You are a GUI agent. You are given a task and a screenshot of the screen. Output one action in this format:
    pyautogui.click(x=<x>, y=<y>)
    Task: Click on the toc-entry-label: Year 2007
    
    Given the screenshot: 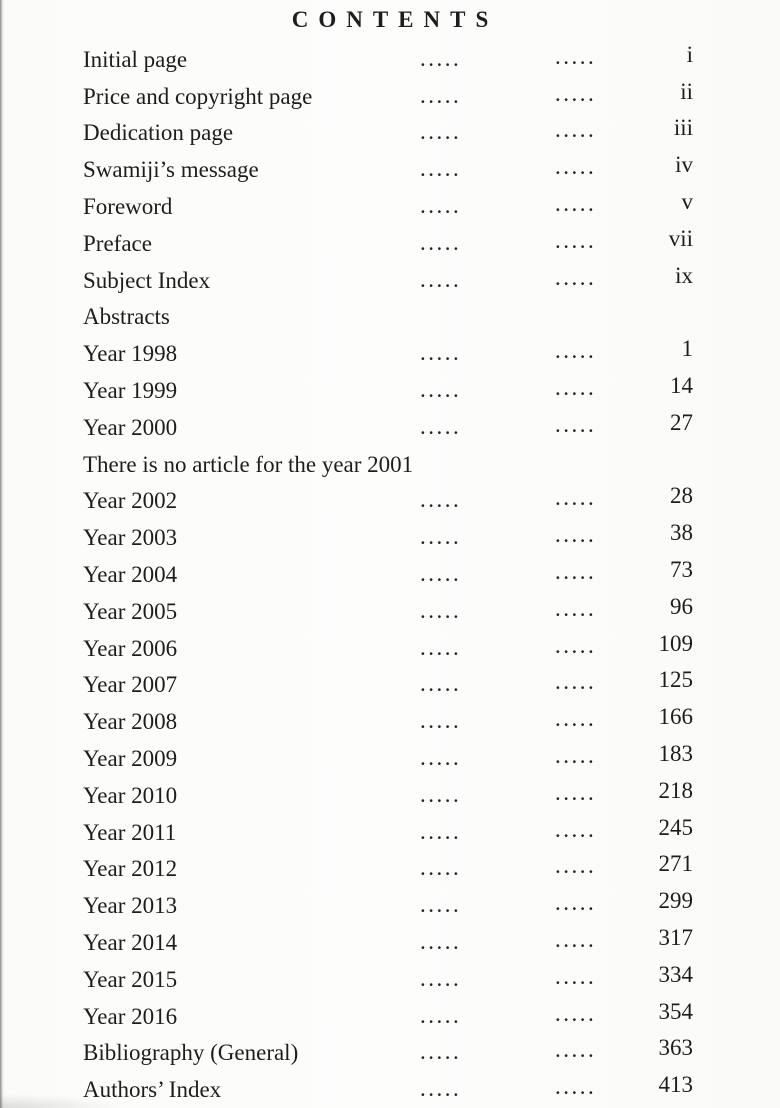 What is the action you would take?
    pyautogui.click(x=130, y=685)
    